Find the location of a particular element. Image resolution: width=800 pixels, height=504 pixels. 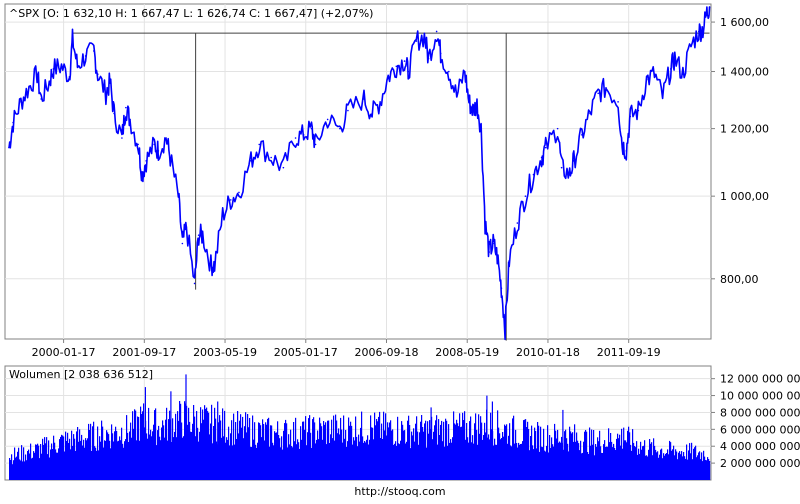

volume-spike-bar is located at coordinates (624, 453).